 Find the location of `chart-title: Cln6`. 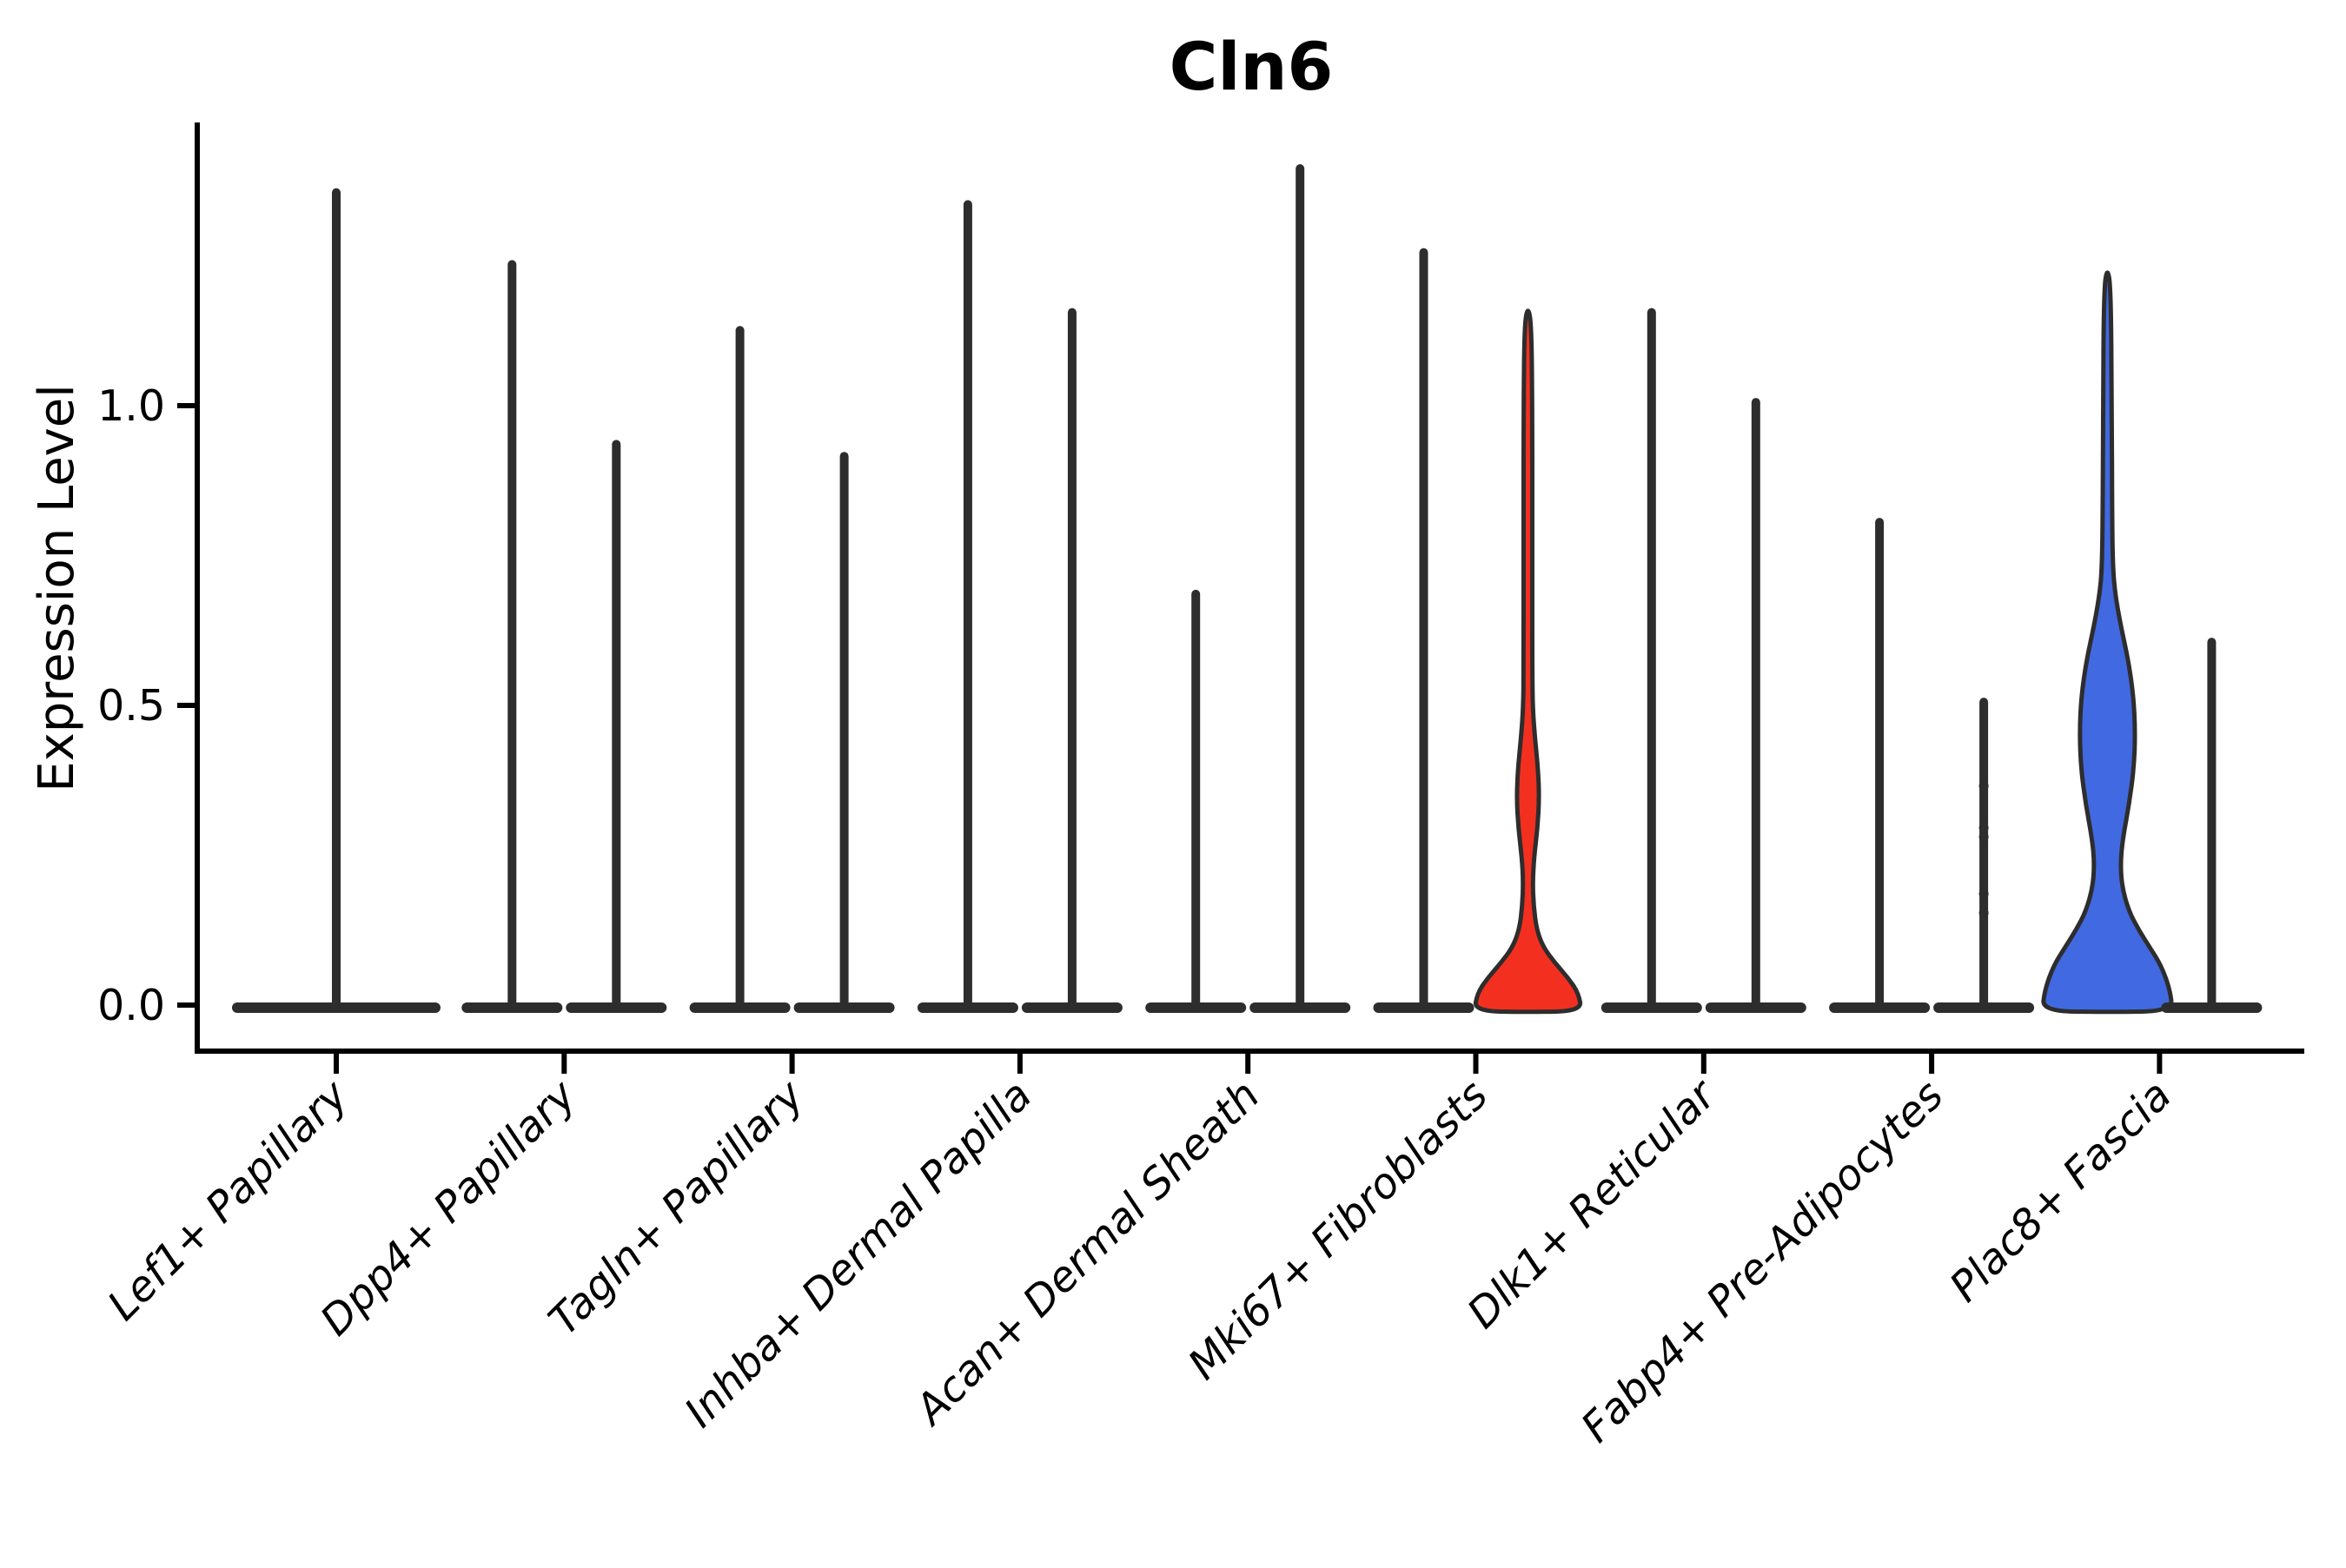

chart-title: Cln6 is located at coordinates (1252, 66).